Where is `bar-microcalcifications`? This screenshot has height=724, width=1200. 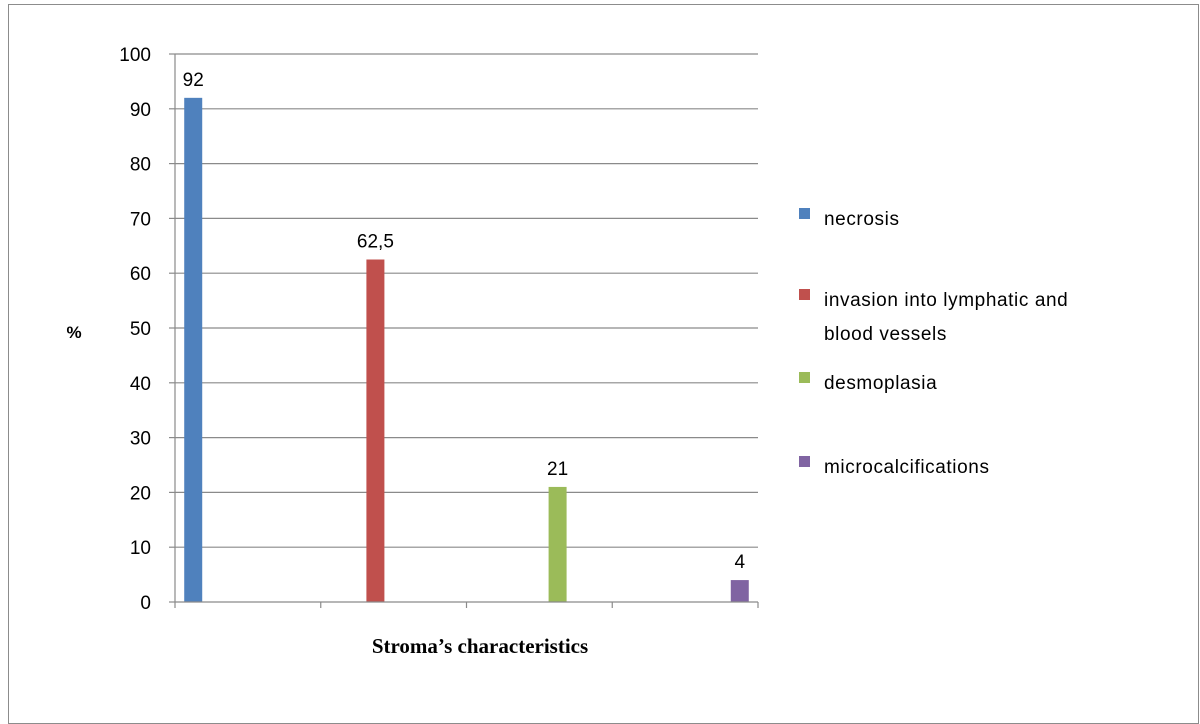
bar-microcalcifications is located at coordinates (739, 591).